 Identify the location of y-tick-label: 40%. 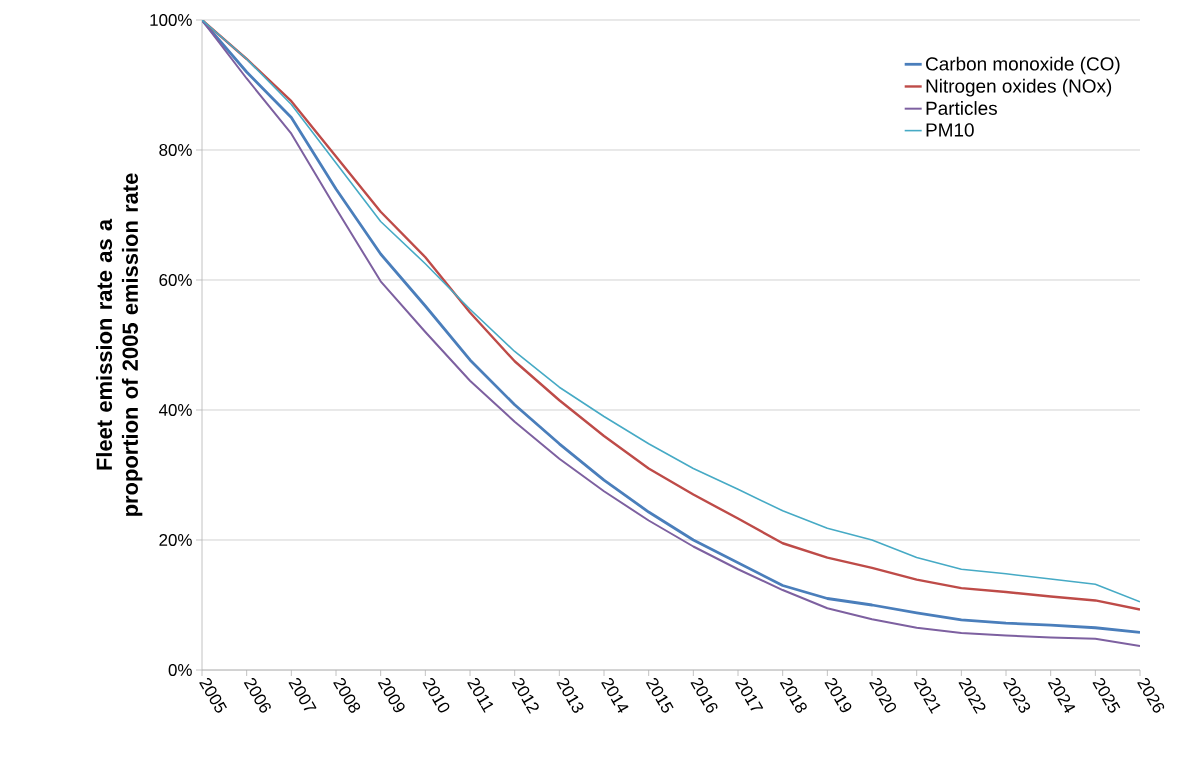
(175, 410).